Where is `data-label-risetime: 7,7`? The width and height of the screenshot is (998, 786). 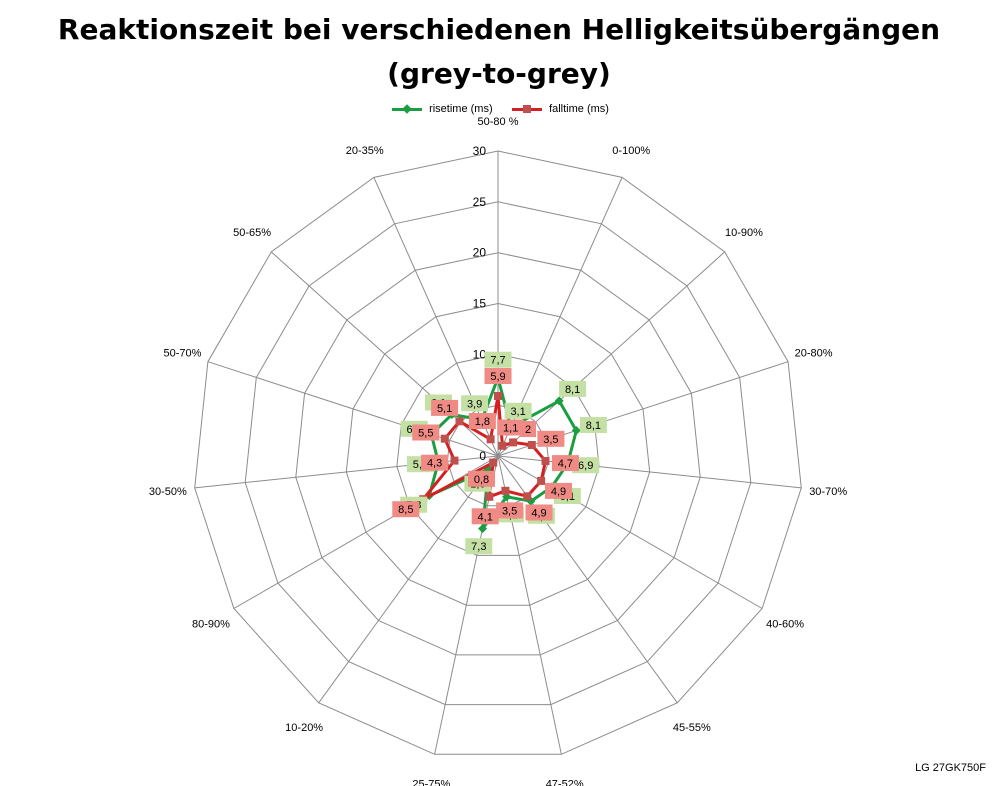
data-label-risetime: 7,7 is located at coordinates (498, 360).